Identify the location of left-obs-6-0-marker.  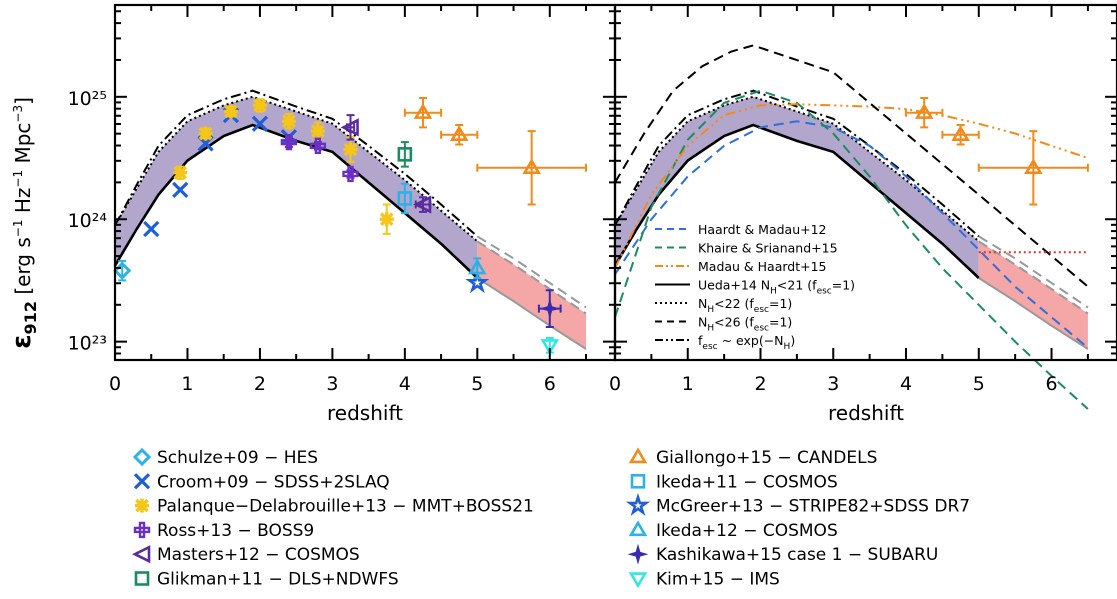
(423, 111).